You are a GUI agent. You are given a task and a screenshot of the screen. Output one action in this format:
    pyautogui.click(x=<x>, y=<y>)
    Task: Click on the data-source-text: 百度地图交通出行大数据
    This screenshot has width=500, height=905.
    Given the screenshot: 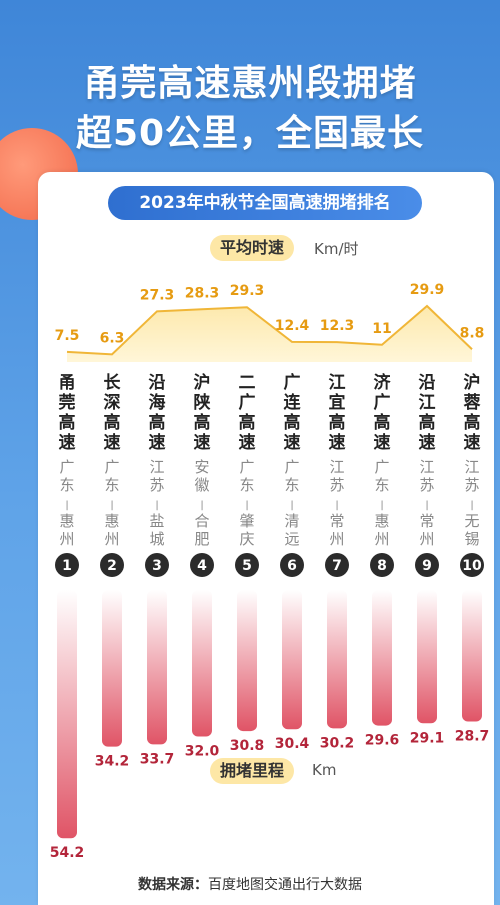 What is the action you would take?
    pyautogui.click(x=285, y=885)
    